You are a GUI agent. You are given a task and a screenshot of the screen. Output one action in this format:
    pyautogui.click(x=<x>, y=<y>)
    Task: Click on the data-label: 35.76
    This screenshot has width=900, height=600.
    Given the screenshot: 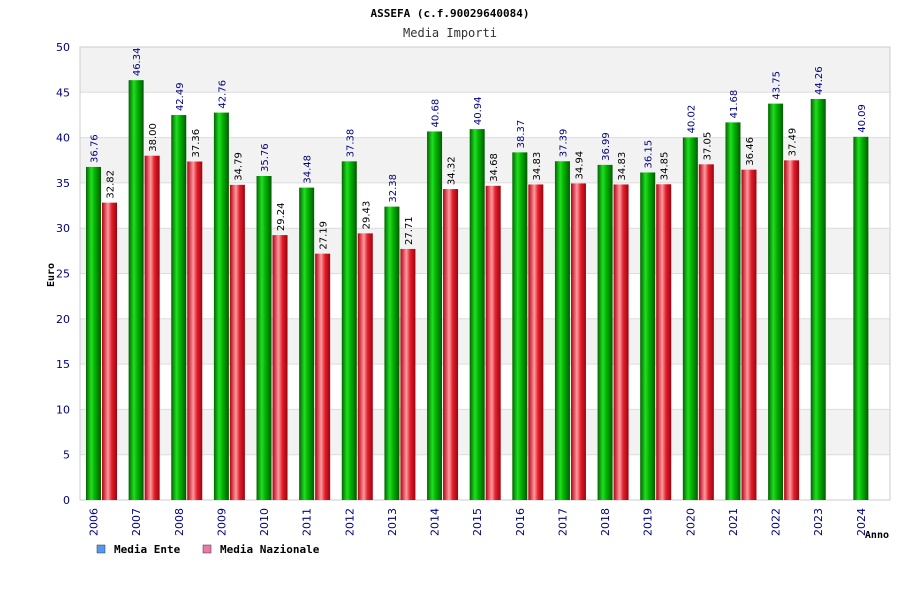 What is the action you would take?
    pyautogui.click(x=265, y=157)
    